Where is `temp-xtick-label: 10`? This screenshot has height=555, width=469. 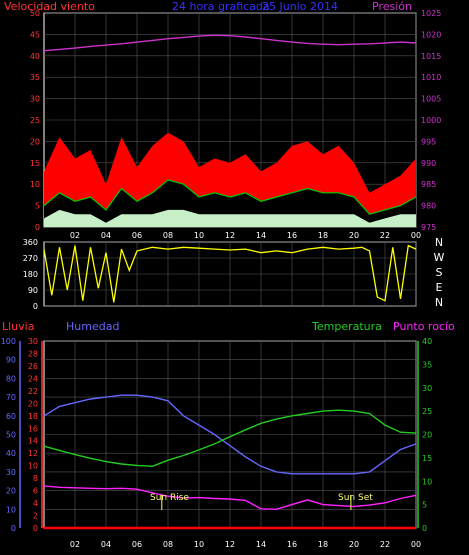 temp-xtick-label: 10 is located at coordinates (199, 544).